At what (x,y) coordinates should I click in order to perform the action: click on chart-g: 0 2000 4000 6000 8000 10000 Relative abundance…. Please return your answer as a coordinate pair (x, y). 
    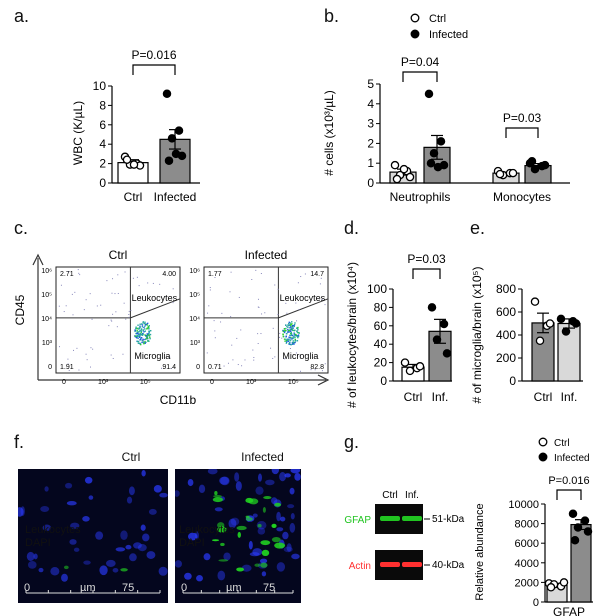
    Looking at the image, I should click on (533, 526).